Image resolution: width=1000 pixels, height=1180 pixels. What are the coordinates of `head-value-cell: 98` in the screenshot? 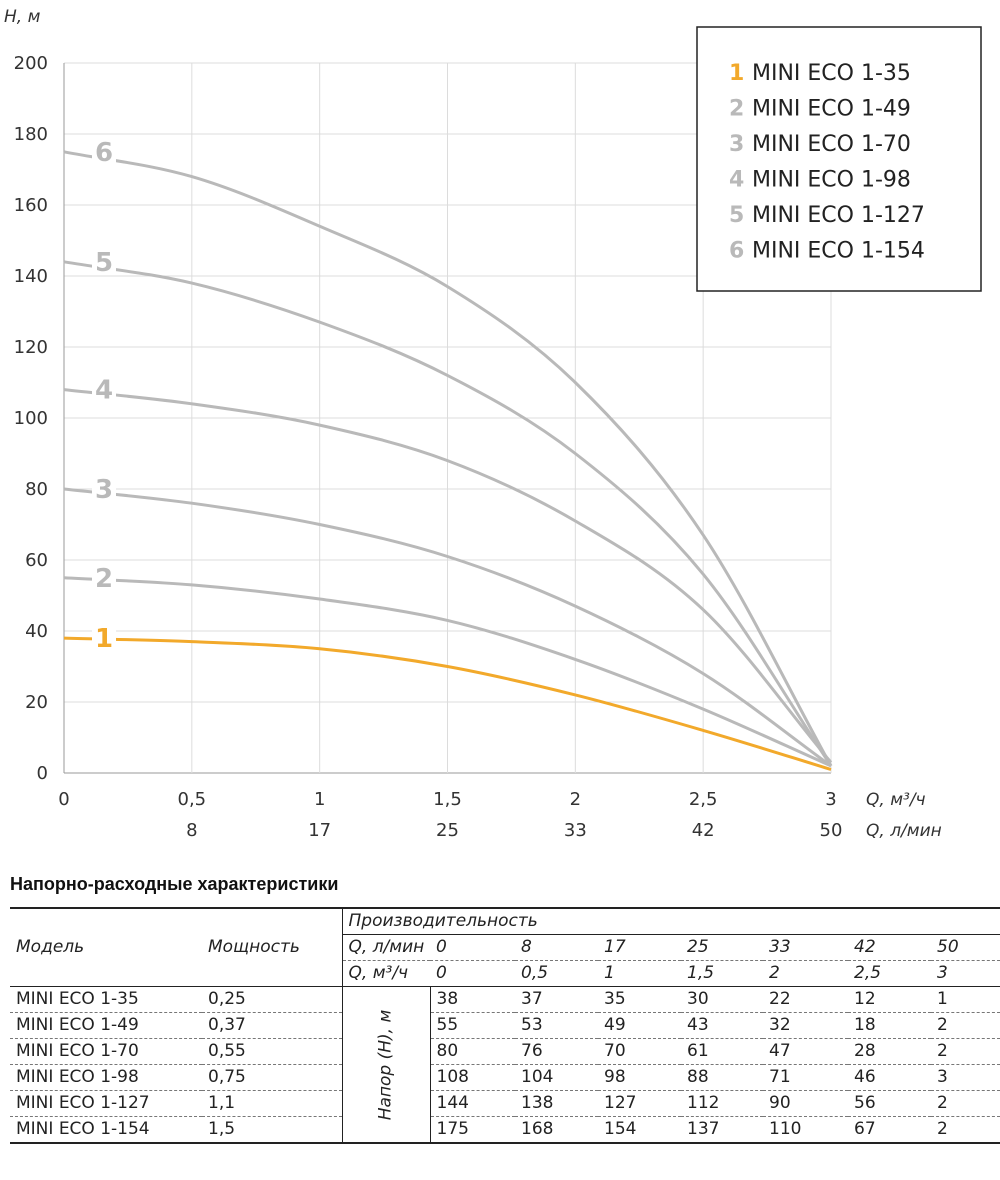 It's located at (639, 1077).